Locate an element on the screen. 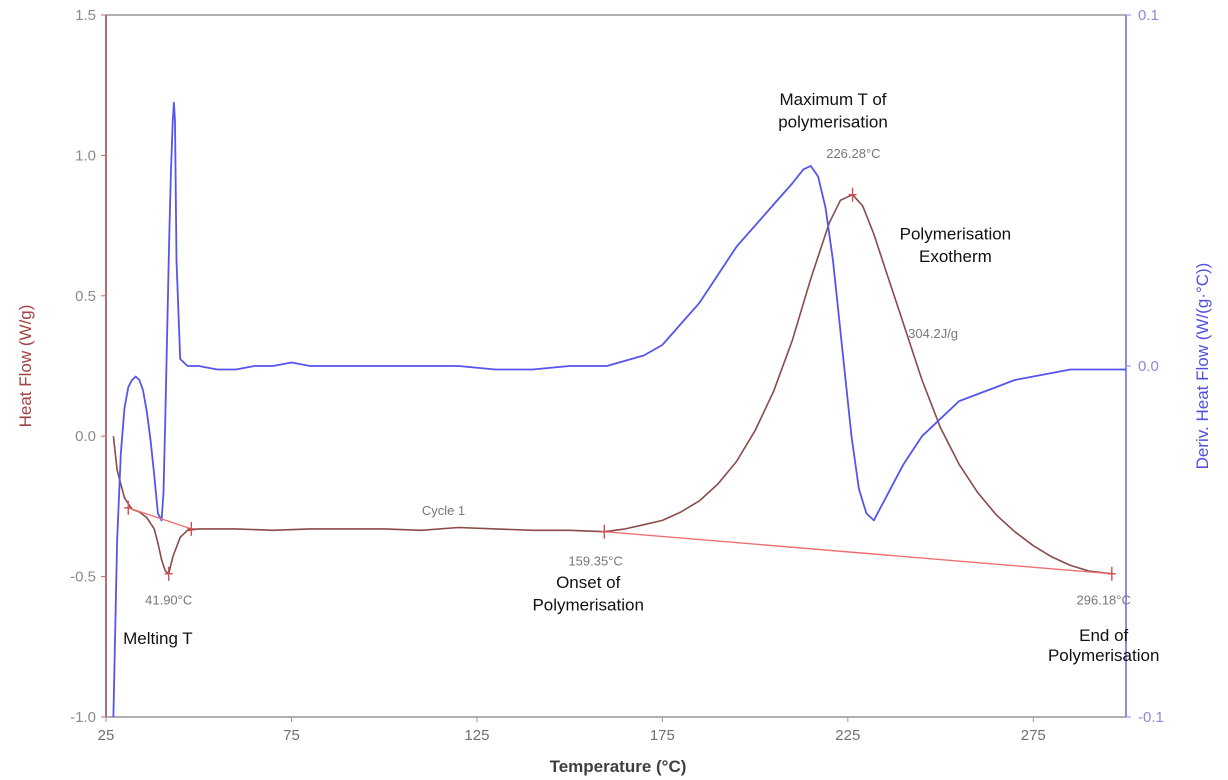 Image resolution: width=1228 pixels, height=780 pixels. x-tick-label: 75 is located at coordinates (291, 735).